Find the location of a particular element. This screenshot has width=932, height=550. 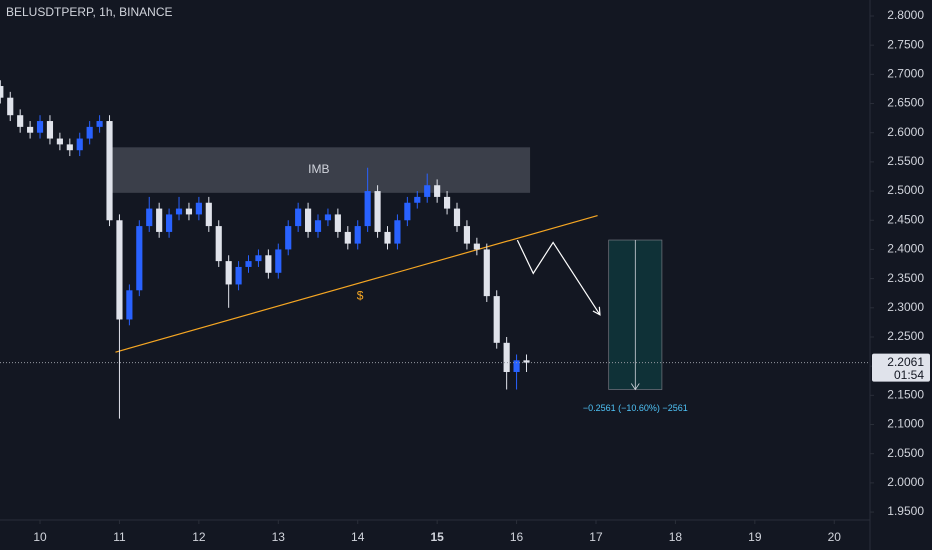

x-tick-label: 14 is located at coordinates (358, 537).